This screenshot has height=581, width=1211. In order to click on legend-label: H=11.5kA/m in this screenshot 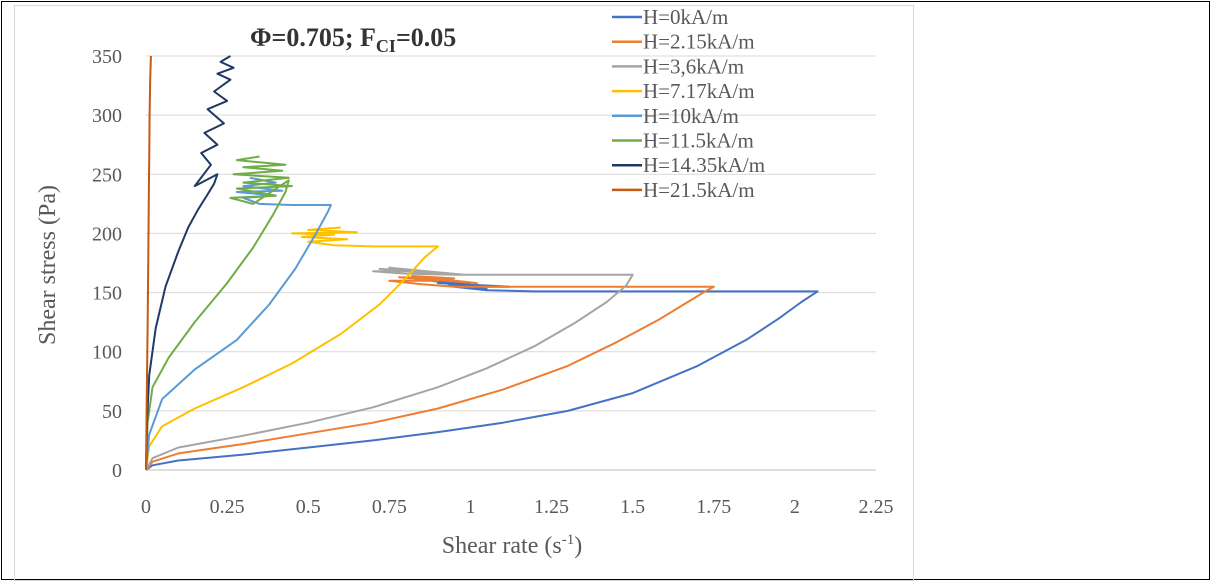, I will do `click(698, 141)`.